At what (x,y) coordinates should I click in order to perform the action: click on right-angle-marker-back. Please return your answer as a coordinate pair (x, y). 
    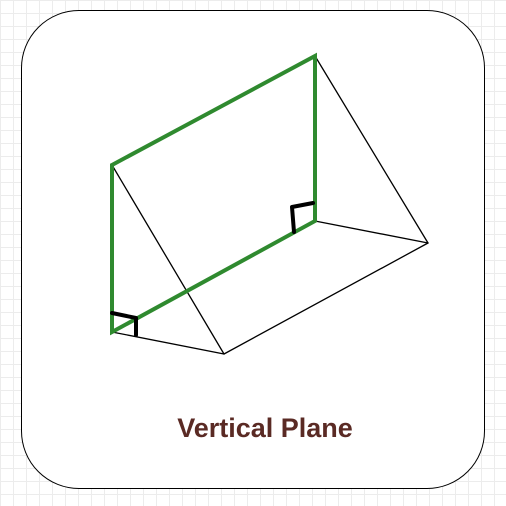
    Looking at the image, I should click on (302, 217).